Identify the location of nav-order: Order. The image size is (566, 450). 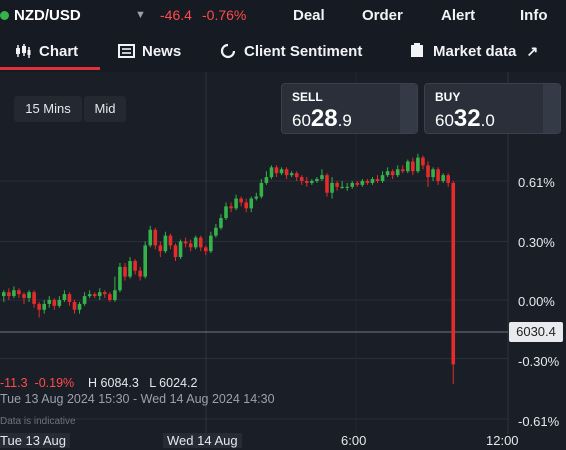
(382, 15).